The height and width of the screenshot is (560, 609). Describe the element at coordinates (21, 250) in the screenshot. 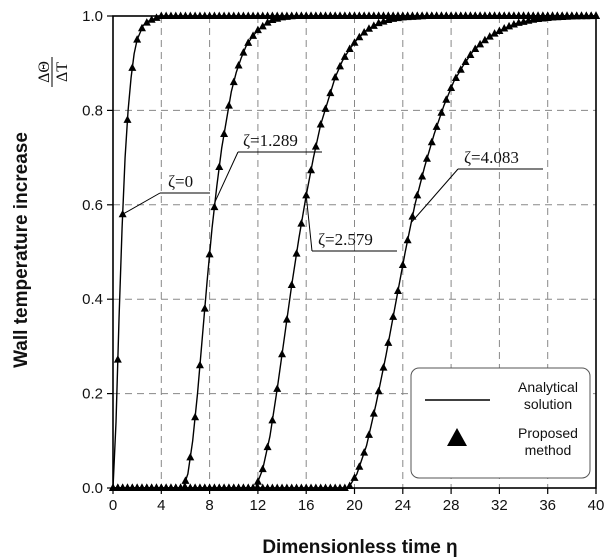

I see `y-axis-title: Wall temperature increase` at that location.